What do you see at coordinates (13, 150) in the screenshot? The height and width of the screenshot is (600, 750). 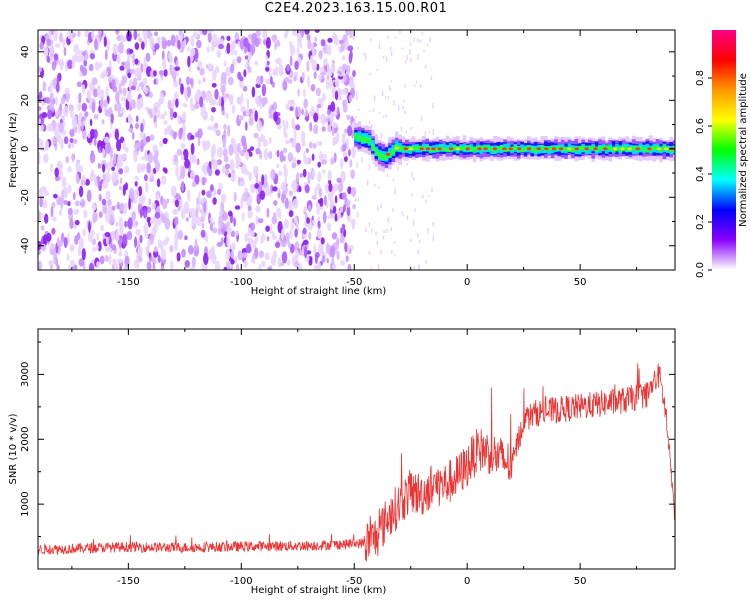 I see `heatmap-y-axis-title: Frequency (Hz)` at bounding box center [13, 150].